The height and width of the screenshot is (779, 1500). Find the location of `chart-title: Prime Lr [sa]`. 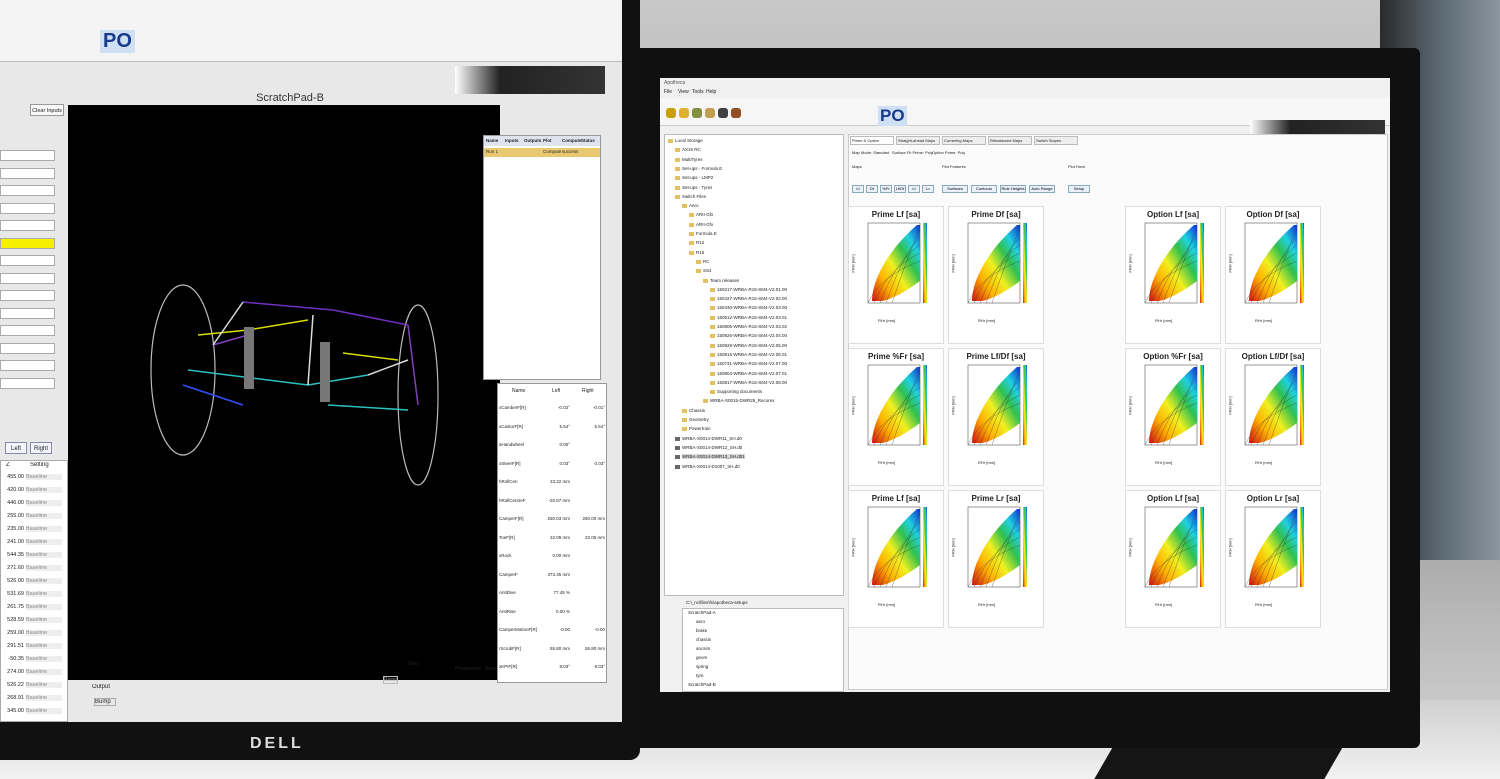

chart-title: Prime Lr [sa] is located at coordinates (996, 498).